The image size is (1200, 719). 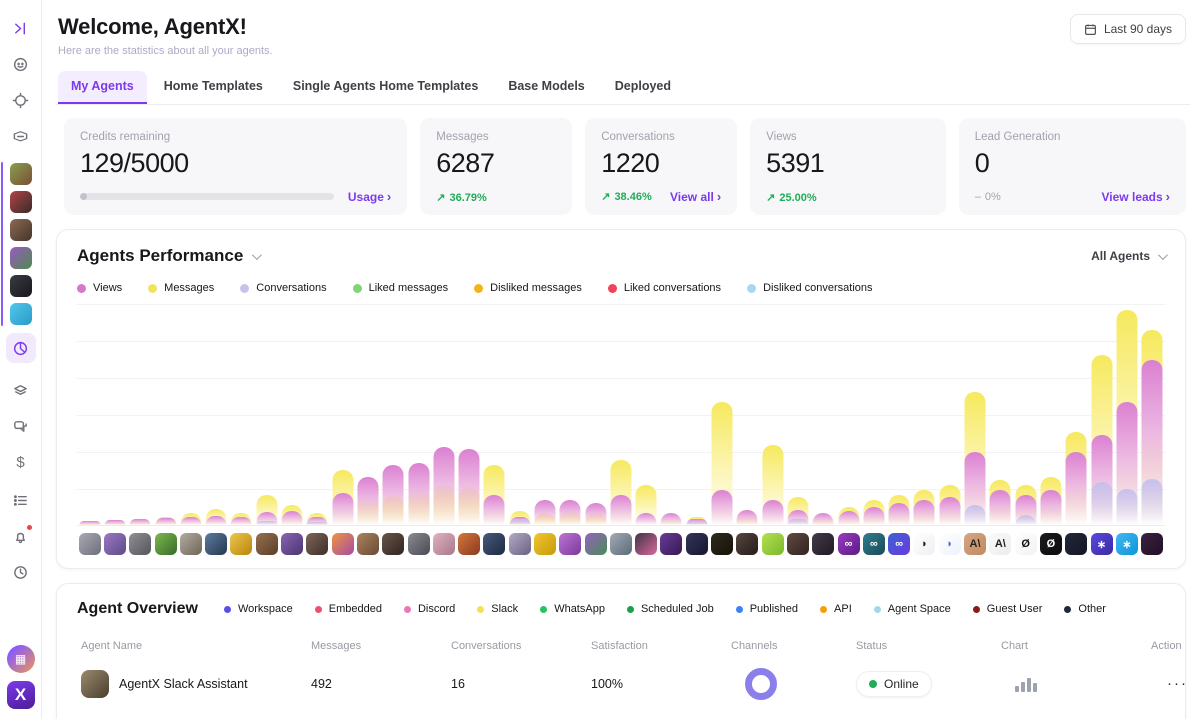 I want to click on agents-filter-dropdown: All Agents, so click(x=1129, y=256).